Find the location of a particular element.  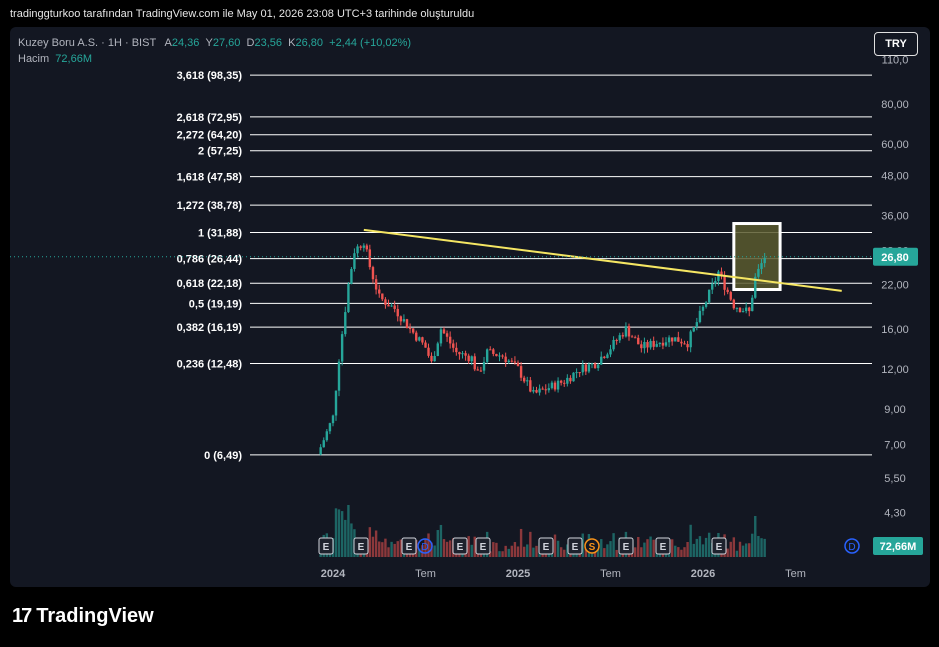

close-label: K is located at coordinates (292, 43).